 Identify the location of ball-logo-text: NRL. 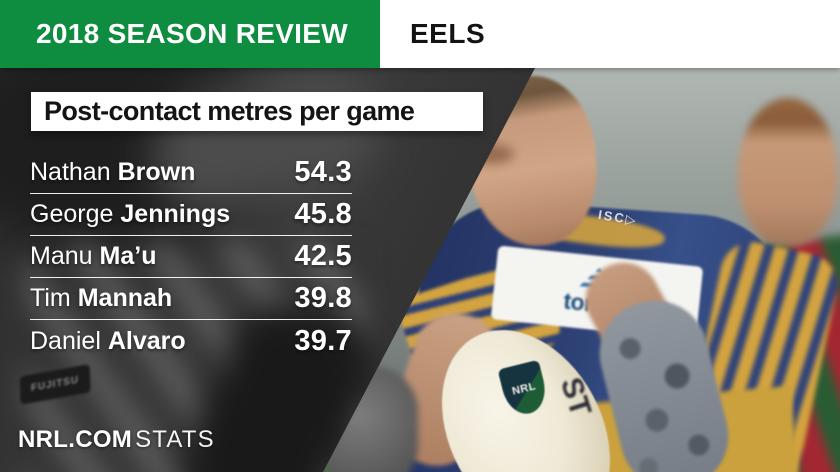
(524, 389).